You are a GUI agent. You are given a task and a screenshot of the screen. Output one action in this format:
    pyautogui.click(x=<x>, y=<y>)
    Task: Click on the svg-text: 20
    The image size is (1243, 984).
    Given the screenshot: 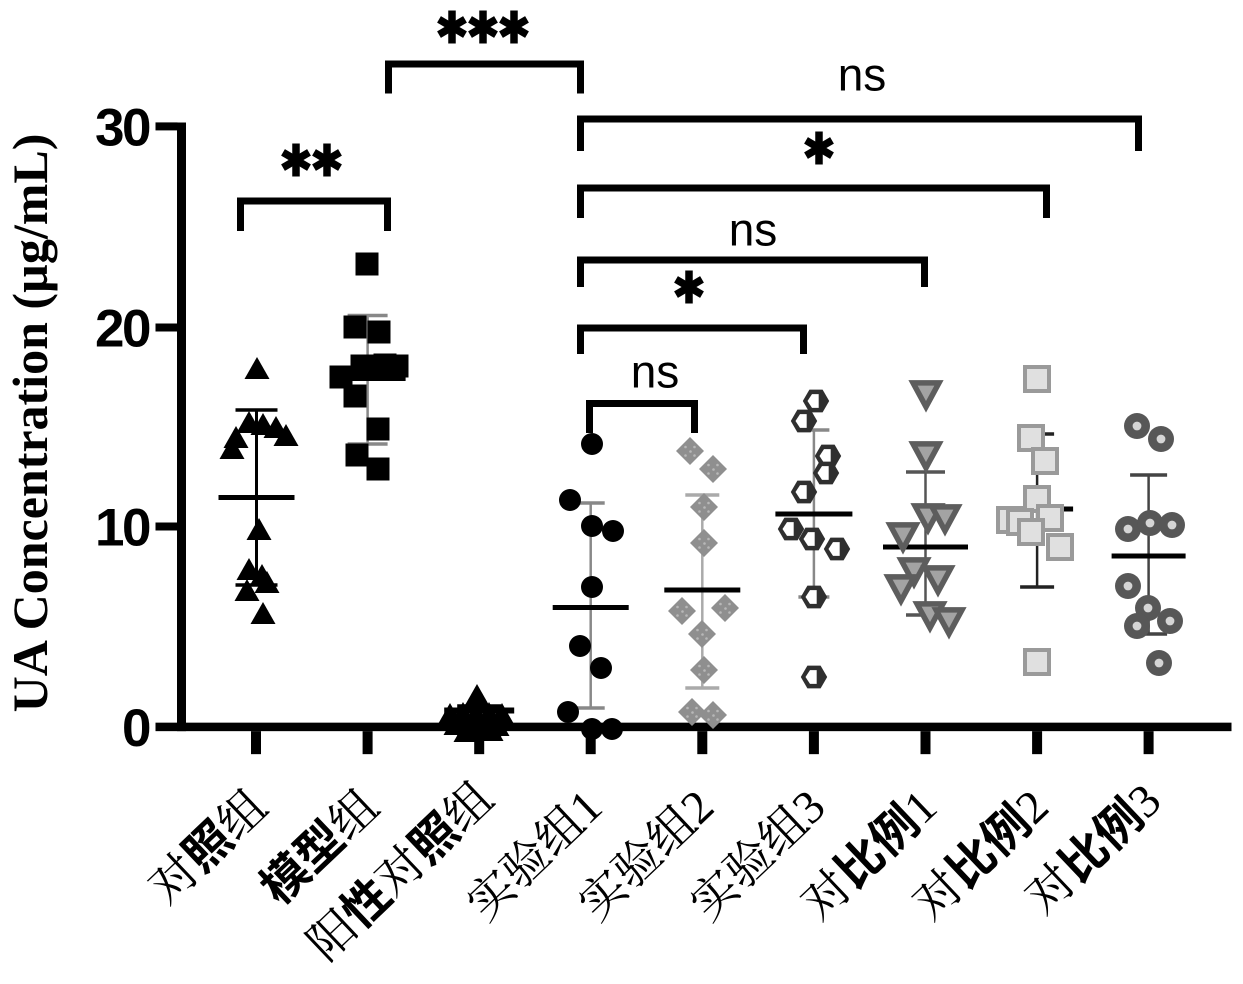 What is the action you would take?
    pyautogui.click(x=122, y=329)
    